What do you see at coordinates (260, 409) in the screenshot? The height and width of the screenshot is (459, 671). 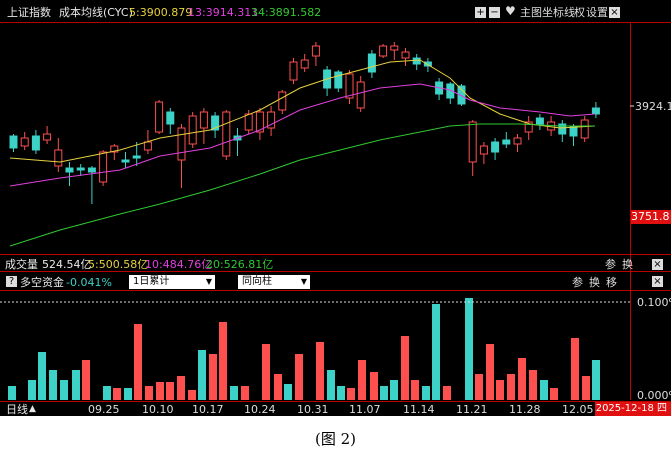 I see `date-tick: 10.24` at bounding box center [260, 409].